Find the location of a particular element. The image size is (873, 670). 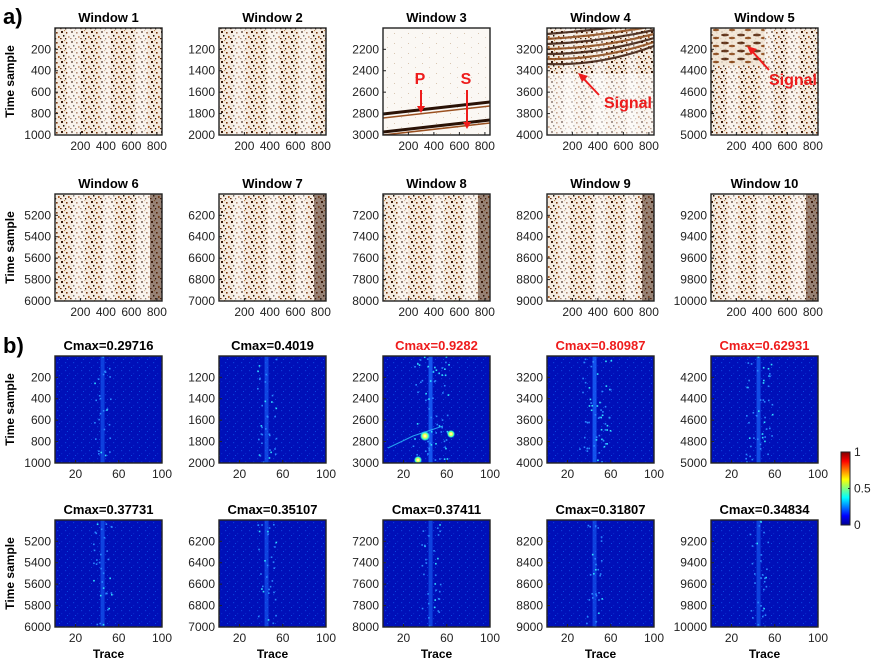

y-tick-label: 3200 is located at coordinates (529, 49).